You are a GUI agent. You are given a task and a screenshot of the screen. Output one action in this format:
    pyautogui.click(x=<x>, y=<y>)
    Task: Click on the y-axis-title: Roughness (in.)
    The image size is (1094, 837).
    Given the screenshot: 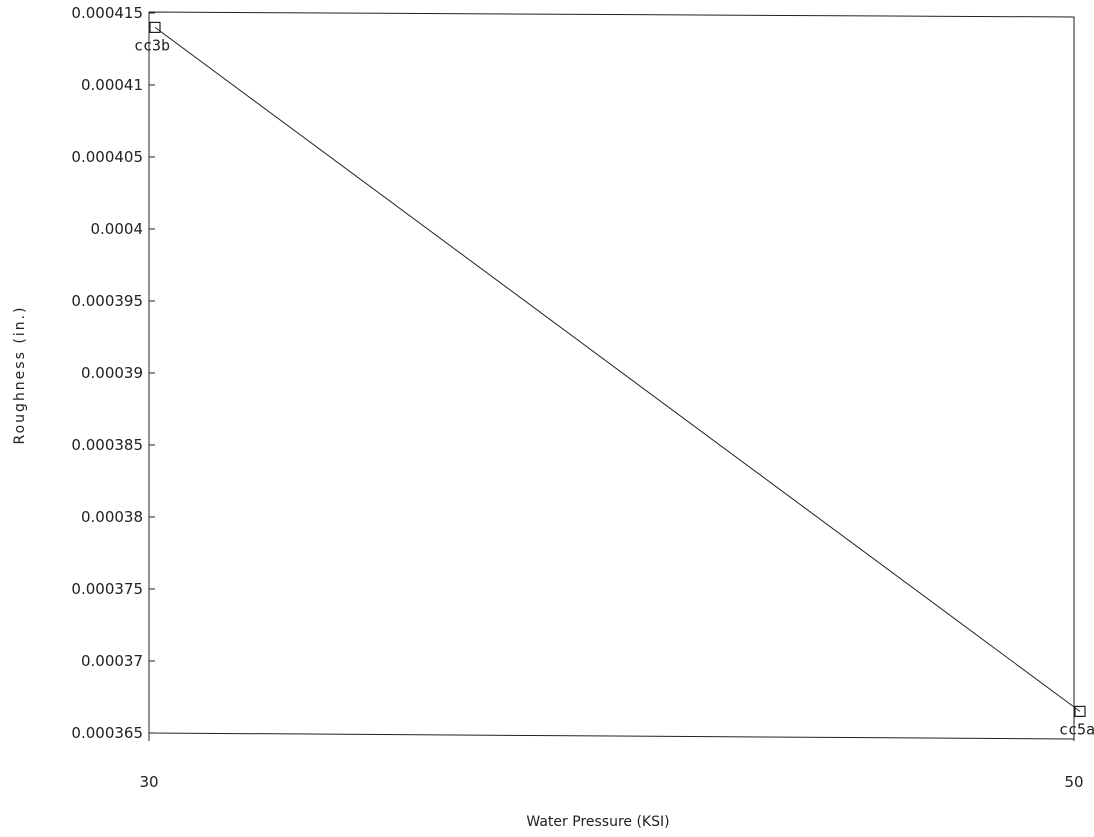 What is the action you would take?
    pyautogui.click(x=20, y=375)
    